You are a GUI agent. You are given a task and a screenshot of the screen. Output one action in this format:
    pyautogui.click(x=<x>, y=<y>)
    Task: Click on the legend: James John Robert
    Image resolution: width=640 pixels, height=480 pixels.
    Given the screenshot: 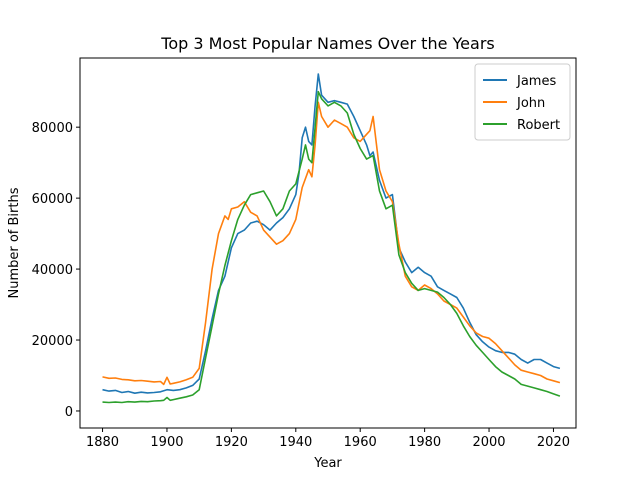 What is the action you would take?
    pyautogui.click(x=522, y=102)
    